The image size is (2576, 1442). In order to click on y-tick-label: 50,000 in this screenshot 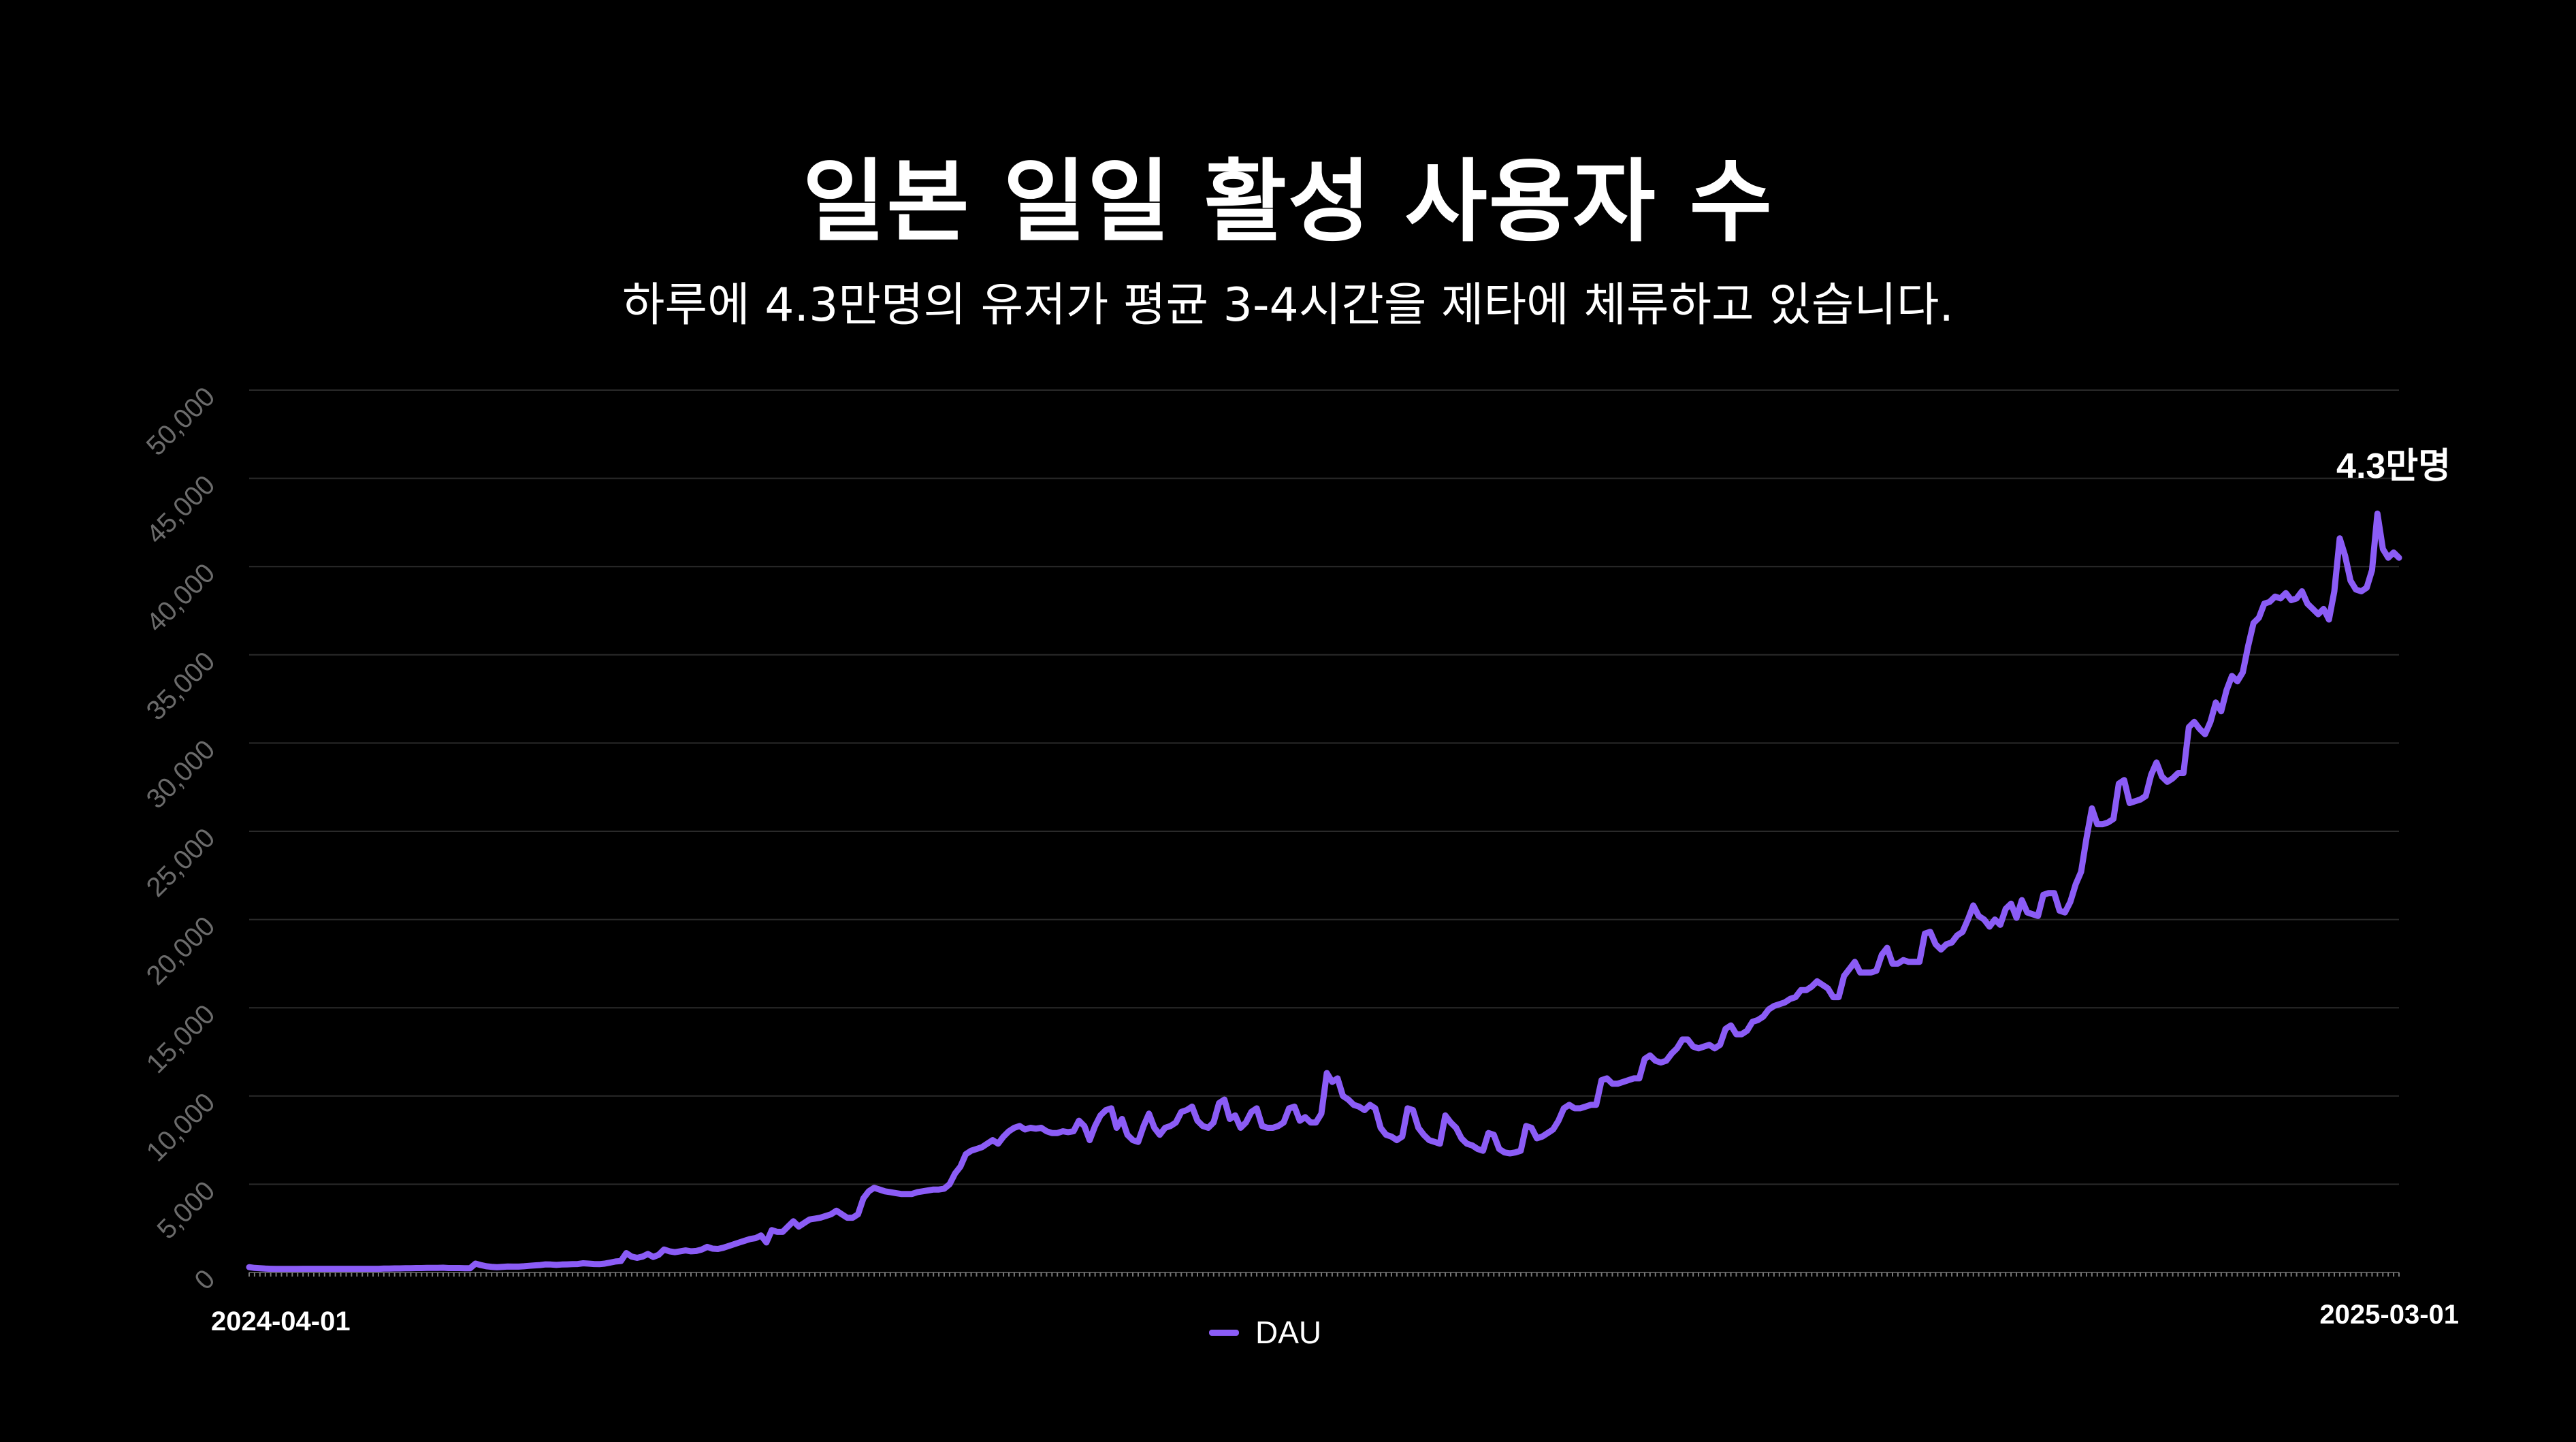, I will do `click(181, 421)`.